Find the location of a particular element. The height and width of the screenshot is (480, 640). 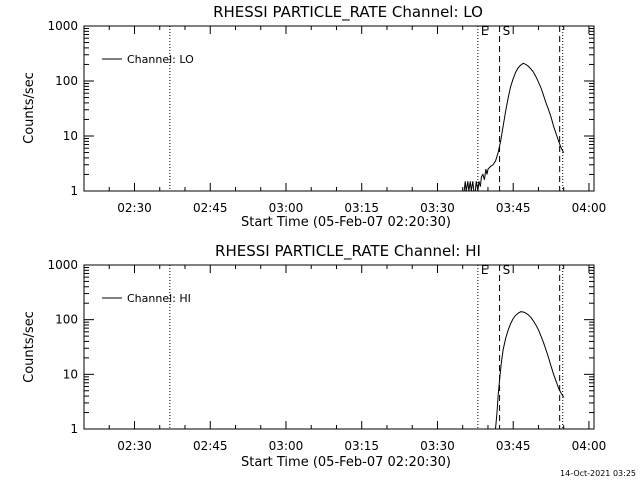

panel-title: RHESSI PARTICLE_RATE Channel: HI is located at coordinates (348, 251).